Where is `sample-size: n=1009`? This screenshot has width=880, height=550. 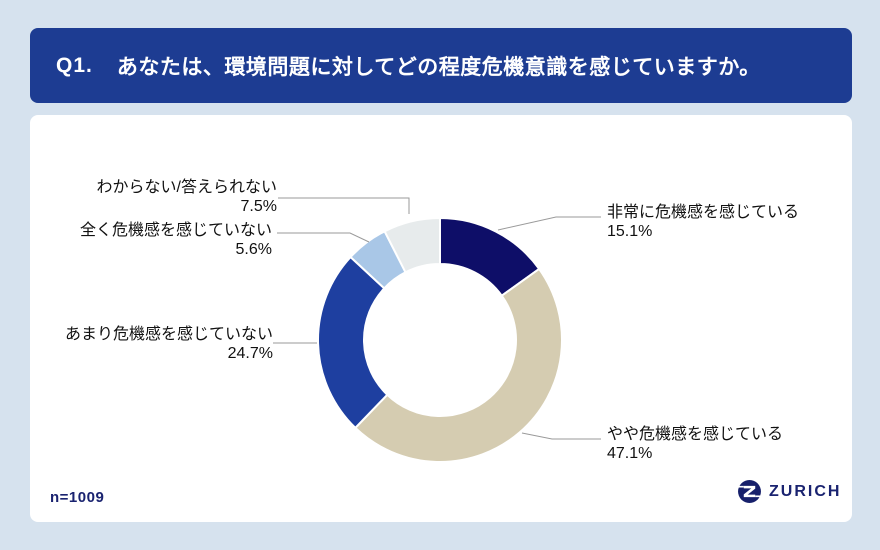
sample-size: n=1009 is located at coordinates (77, 497).